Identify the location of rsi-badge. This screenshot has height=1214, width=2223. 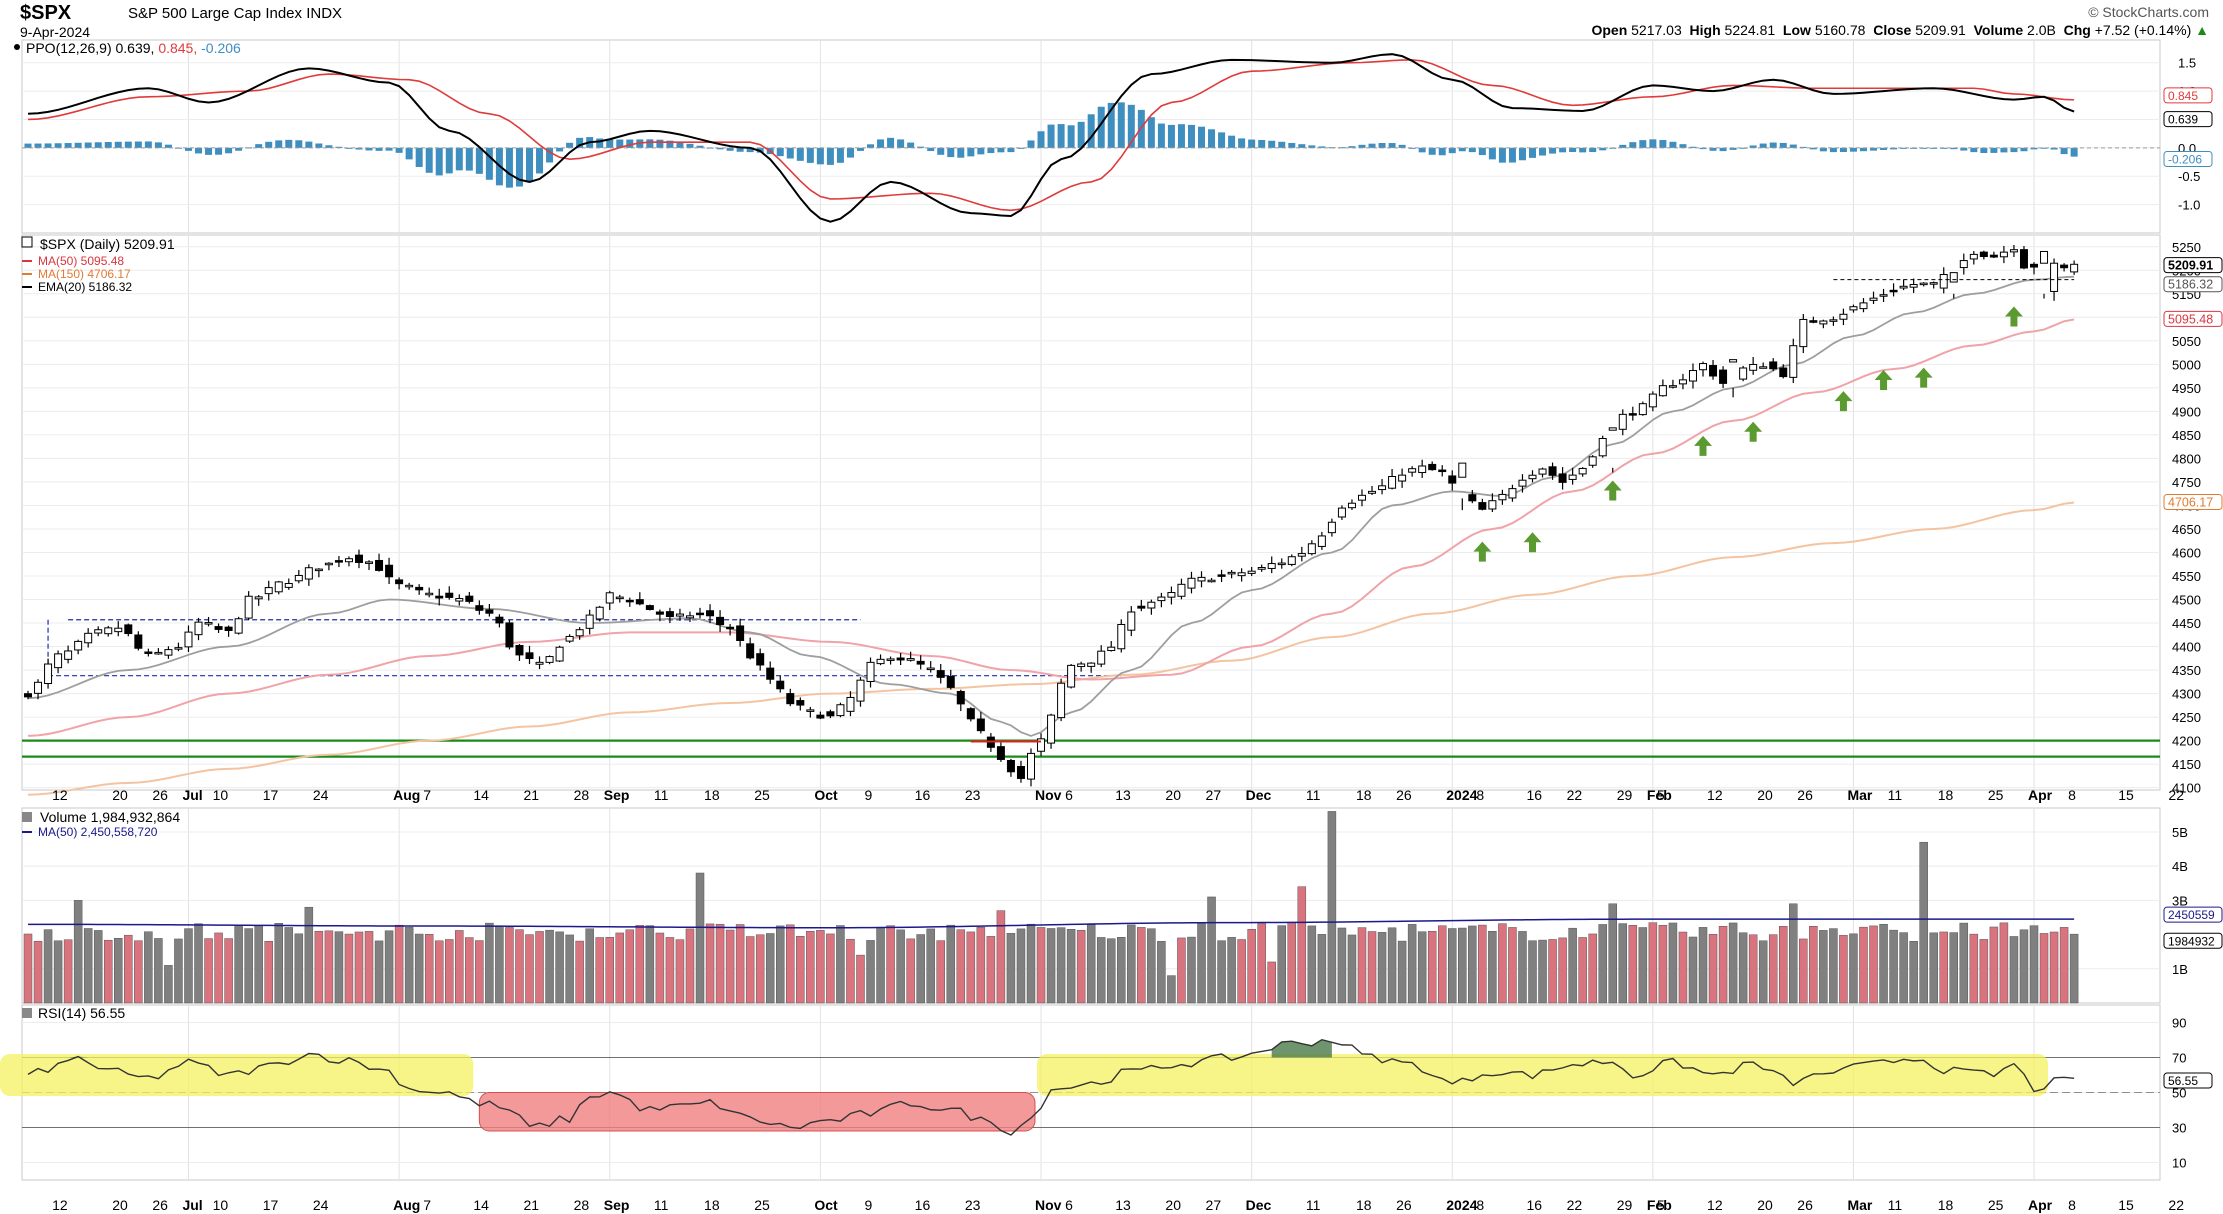
(2188, 1080).